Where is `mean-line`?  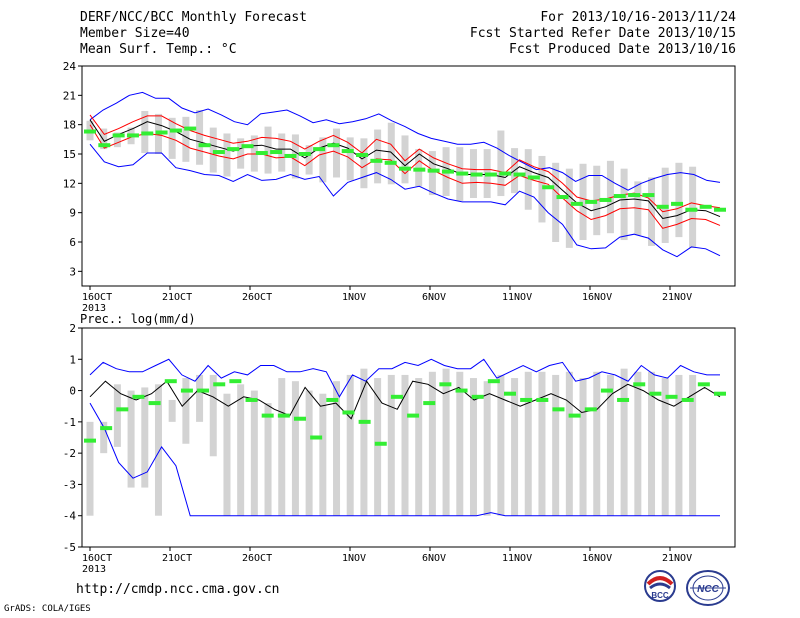
mean-line is located at coordinates (405, 169).